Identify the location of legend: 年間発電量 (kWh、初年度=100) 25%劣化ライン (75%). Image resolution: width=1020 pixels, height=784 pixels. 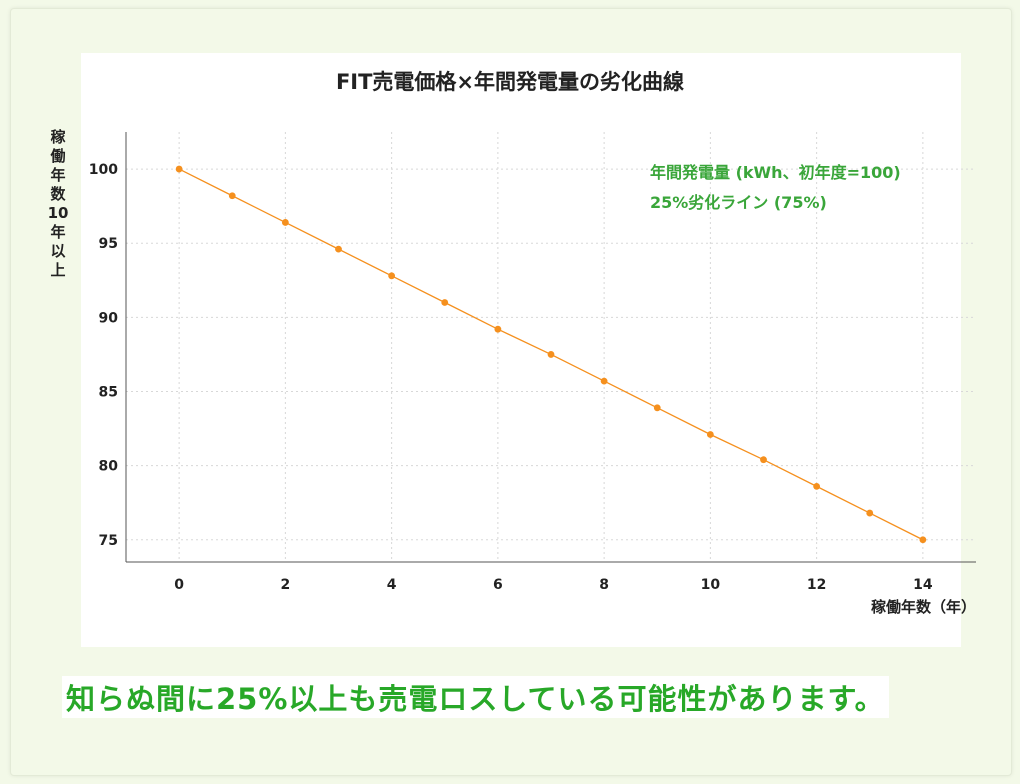
(775, 188).